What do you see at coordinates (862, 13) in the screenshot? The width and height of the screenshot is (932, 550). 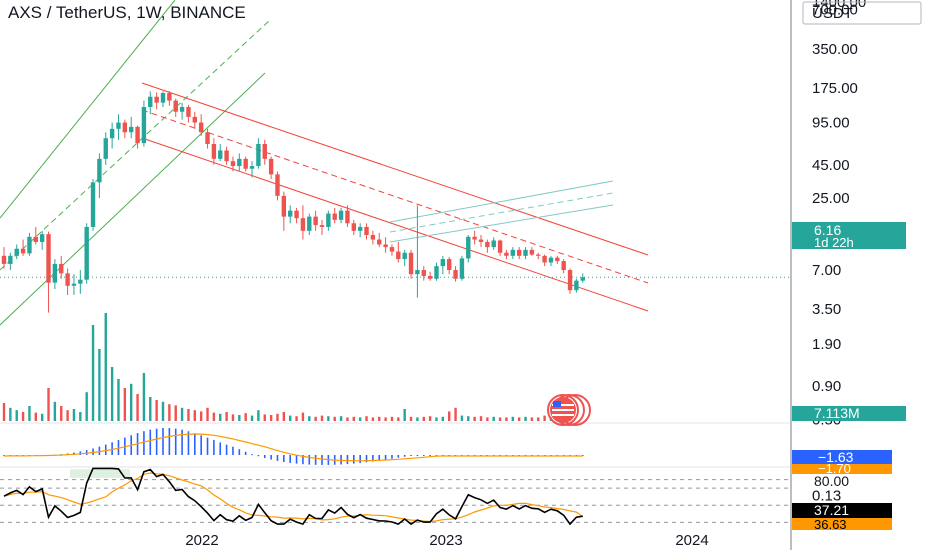 I see `currency-box` at bounding box center [862, 13].